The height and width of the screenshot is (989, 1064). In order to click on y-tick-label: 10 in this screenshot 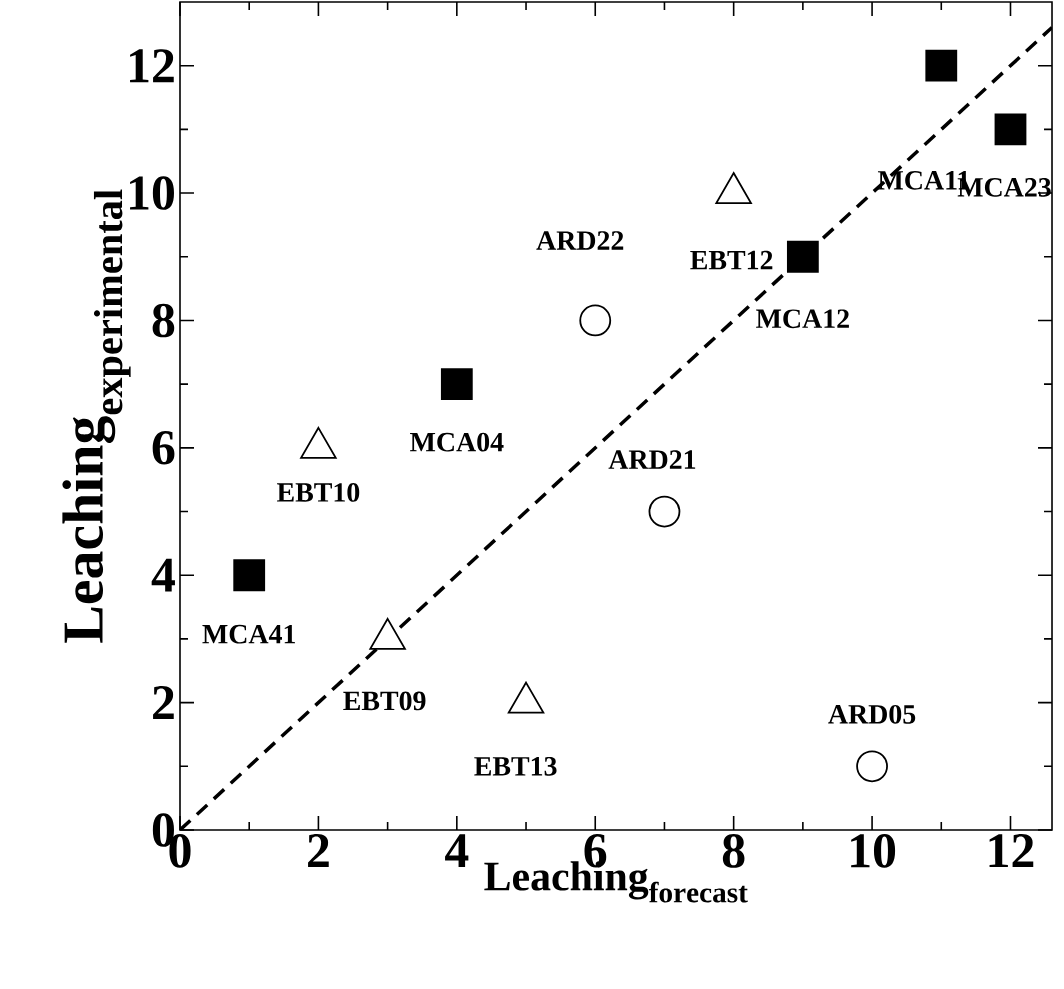, I will do `click(152, 193)`.